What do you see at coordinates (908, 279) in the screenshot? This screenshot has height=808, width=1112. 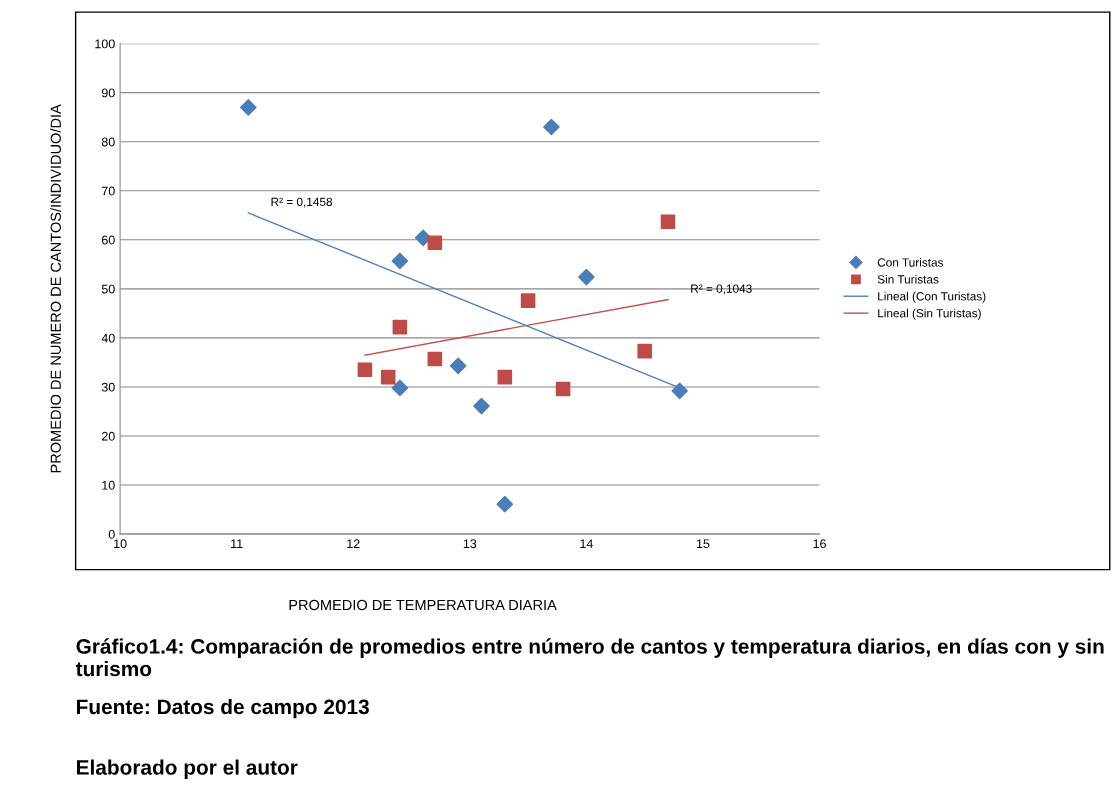 I see `legend-label: Sin Turistas` at bounding box center [908, 279].